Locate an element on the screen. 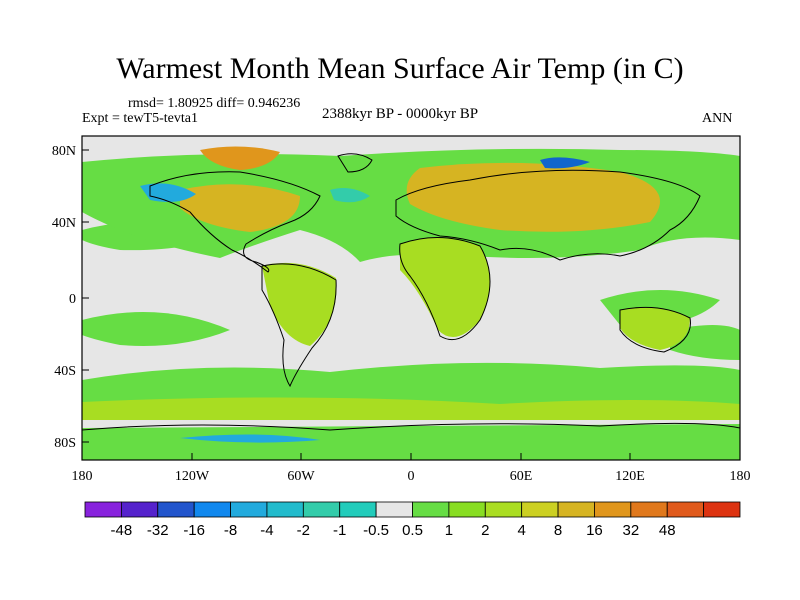  colorbar-label: -4 is located at coordinates (266, 530).